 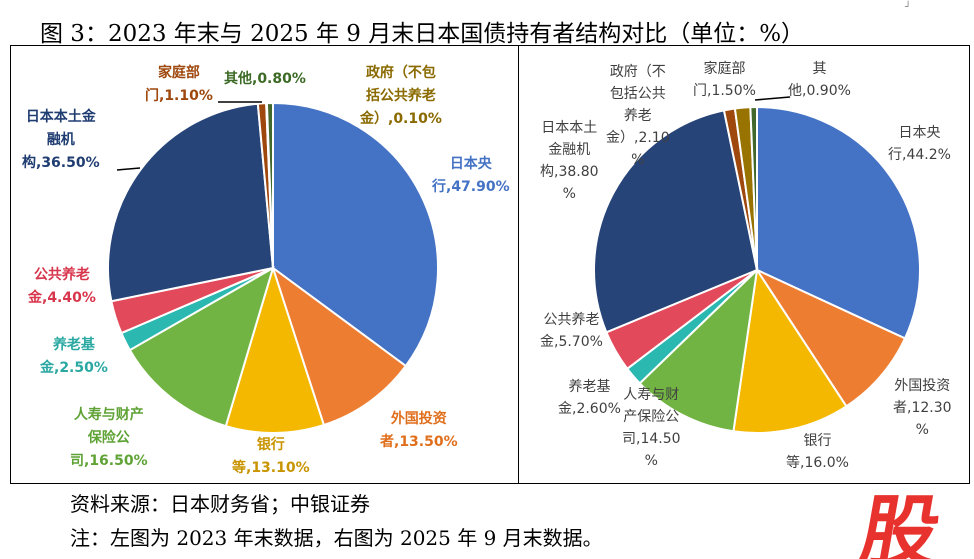 I want to click on left-label-government: 政府（不包 括公共养老 金）,0.10%, so click(x=401, y=96).